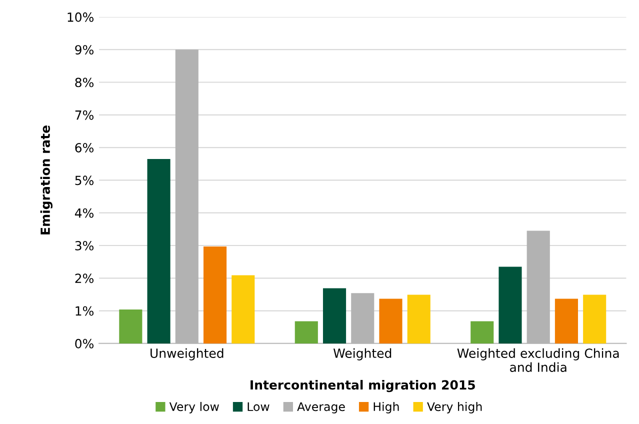 The image size is (639, 424). What do you see at coordinates (187, 354) in the screenshot?
I see `x-tick-label: Unweighted` at bounding box center [187, 354].